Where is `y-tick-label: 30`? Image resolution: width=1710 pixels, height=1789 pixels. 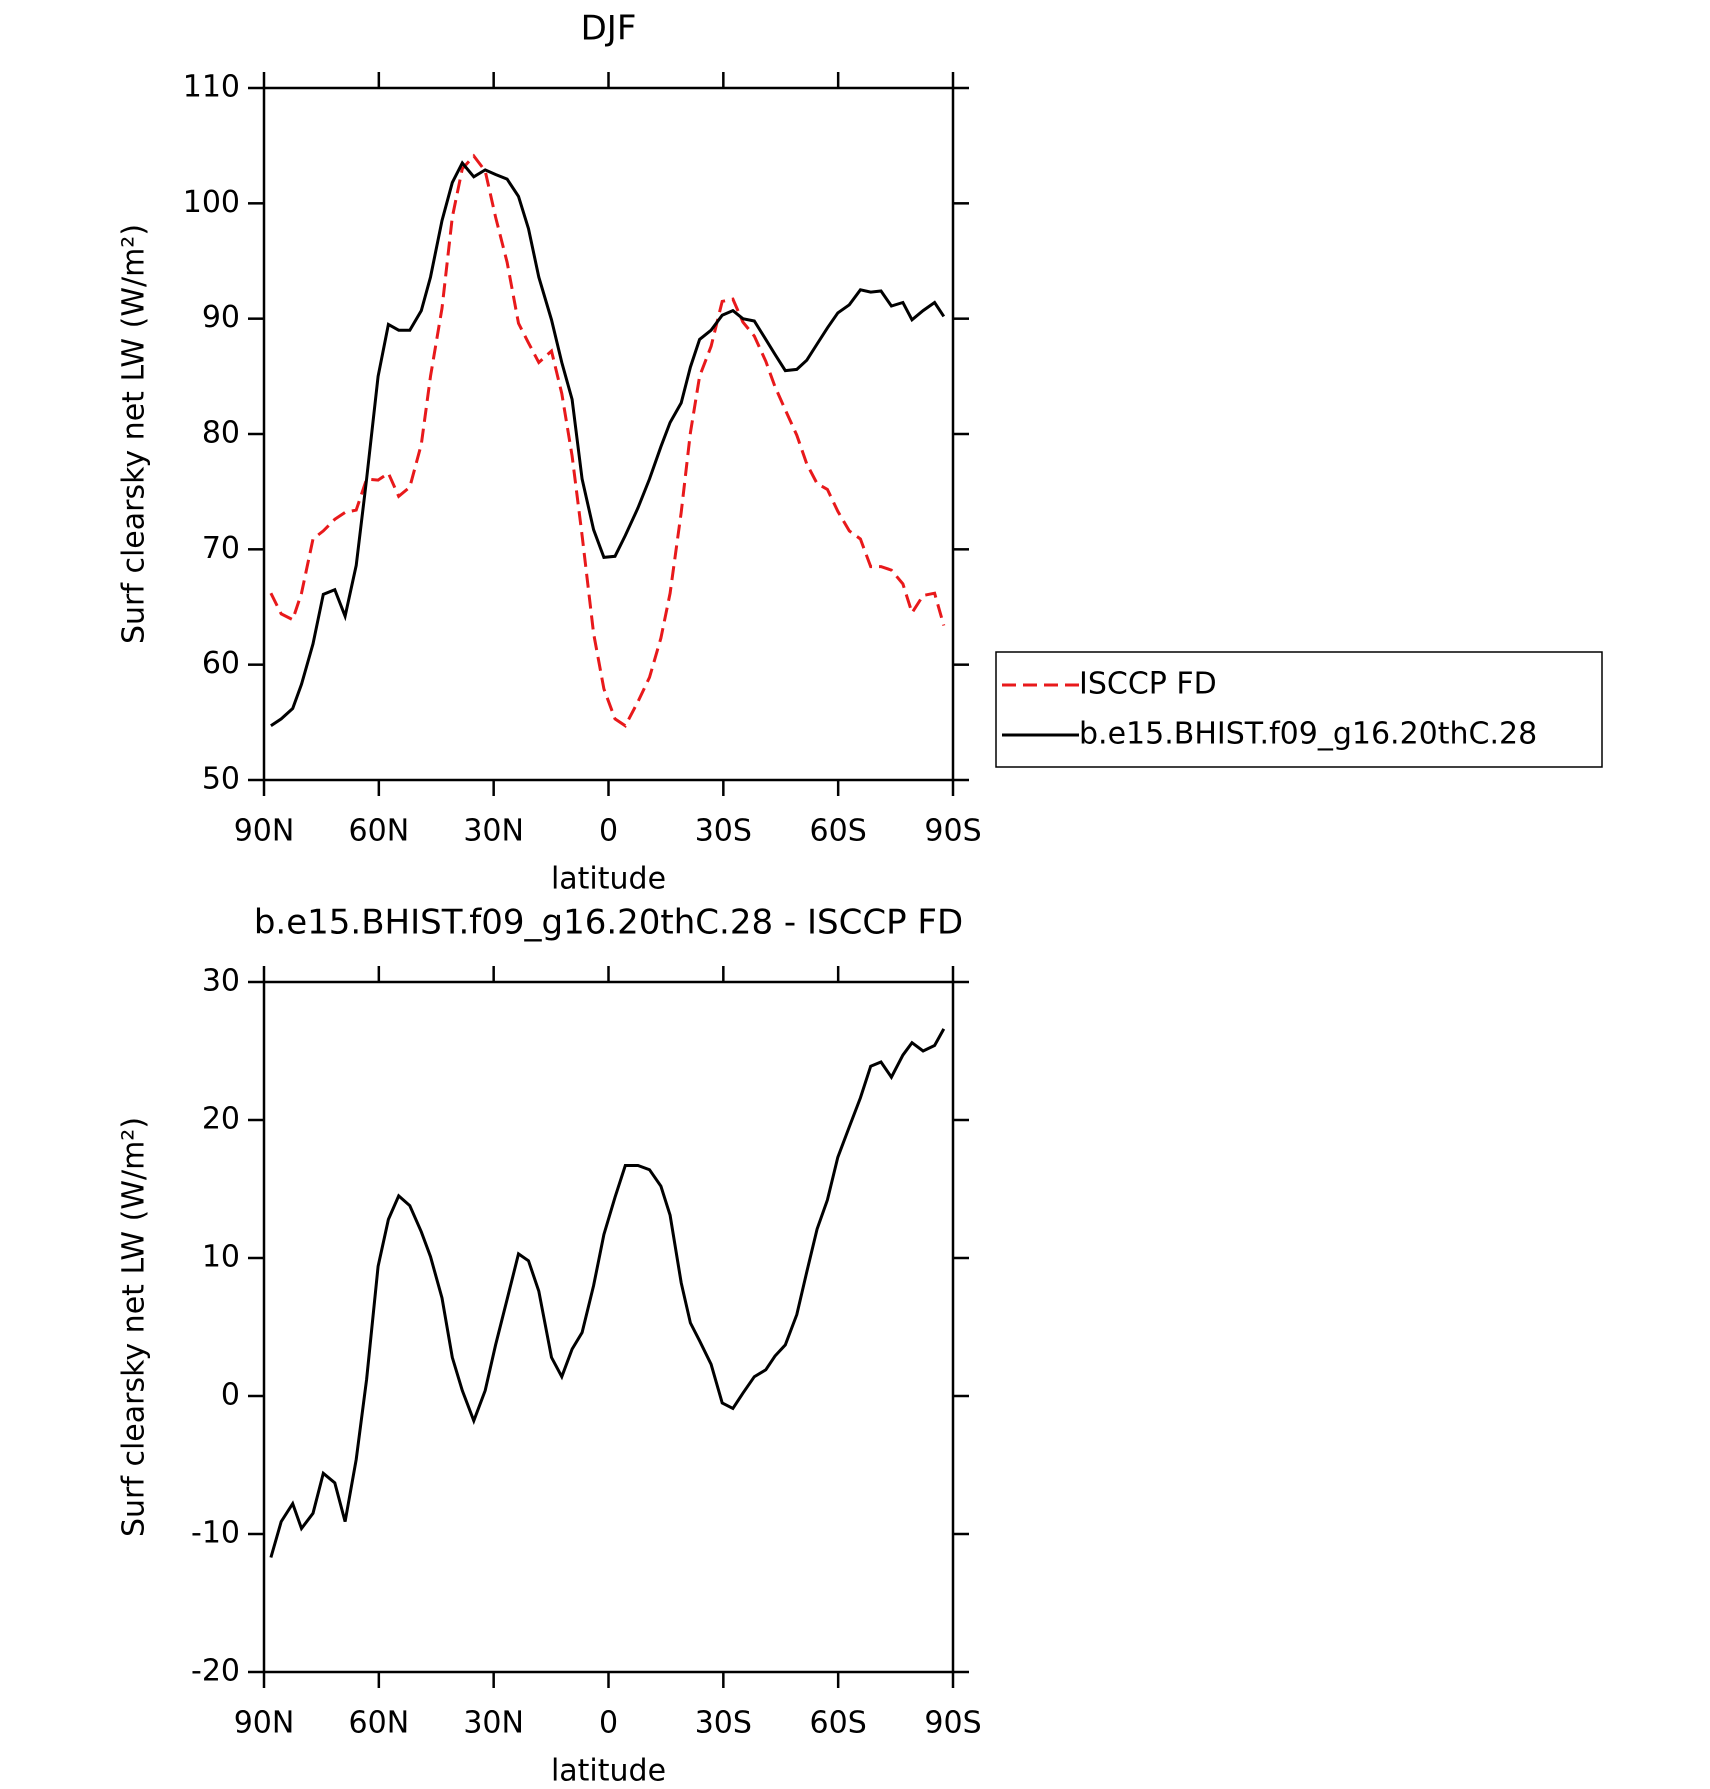 y-tick-label: 30 is located at coordinates (221, 981).